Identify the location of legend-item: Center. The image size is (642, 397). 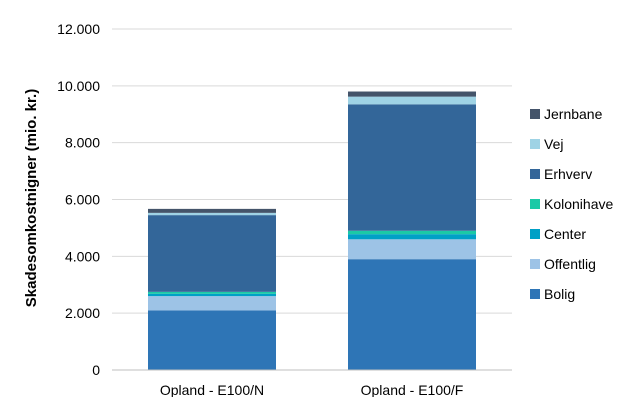
(558, 234).